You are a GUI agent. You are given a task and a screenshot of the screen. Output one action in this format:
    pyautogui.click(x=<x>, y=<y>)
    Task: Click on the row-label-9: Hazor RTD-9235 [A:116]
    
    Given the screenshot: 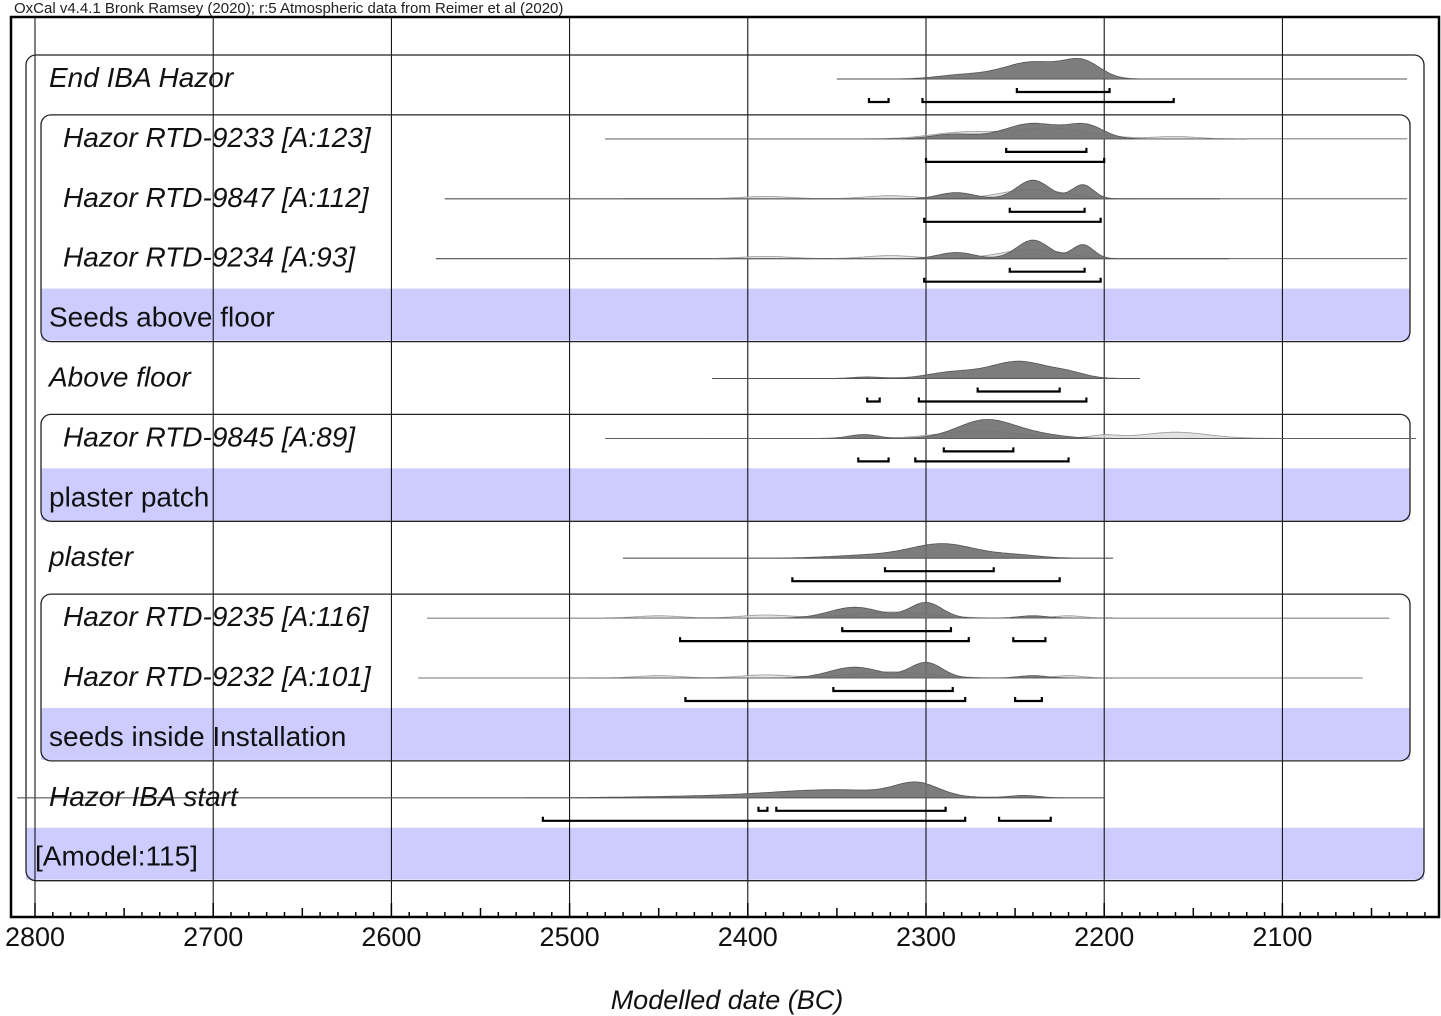 What is the action you would take?
    pyautogui.click(x=216, y=616)
    